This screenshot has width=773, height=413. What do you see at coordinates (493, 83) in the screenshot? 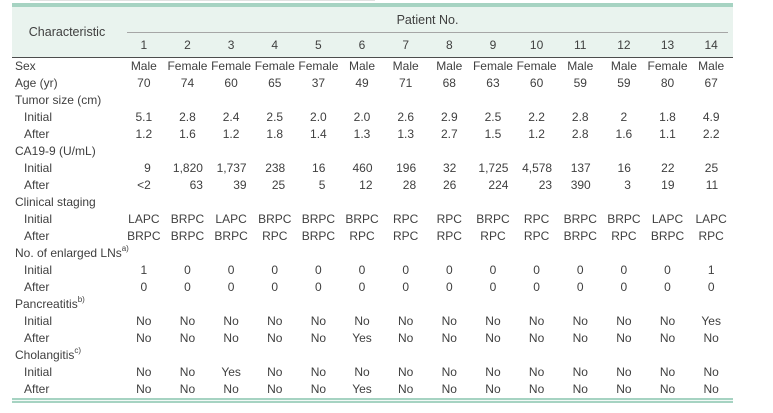
I see `cell-value: 63` at bounding box center [493, 83].